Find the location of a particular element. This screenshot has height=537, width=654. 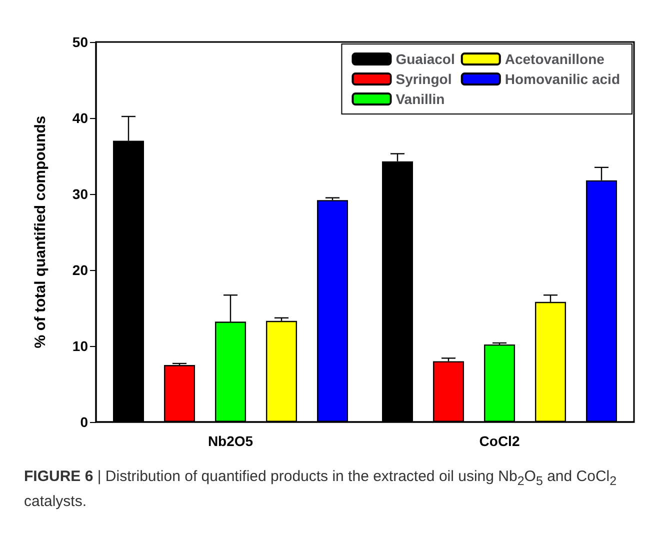

y-tick-label: 0 is located at coordinates (84, 422).